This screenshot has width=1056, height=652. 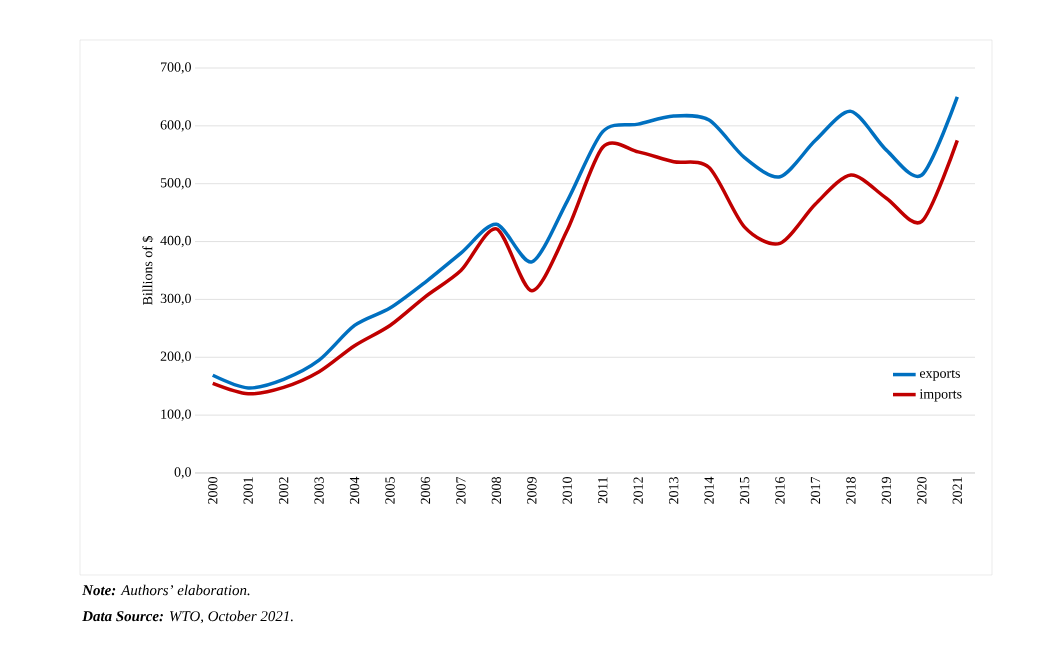 I want to click on x-tick-label: 2019, so click(x=886, y=490).